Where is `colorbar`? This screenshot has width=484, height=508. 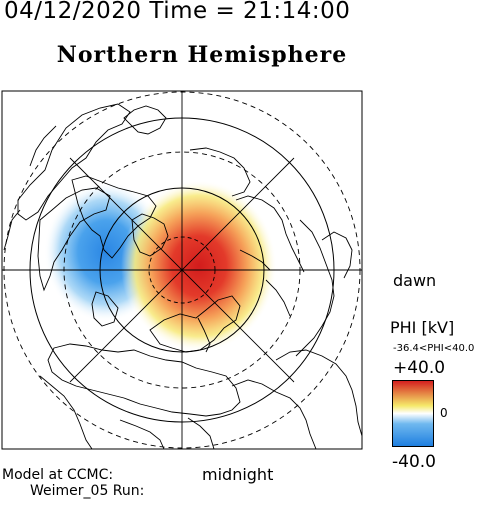
colorbar is located at coordinates (413, 413).